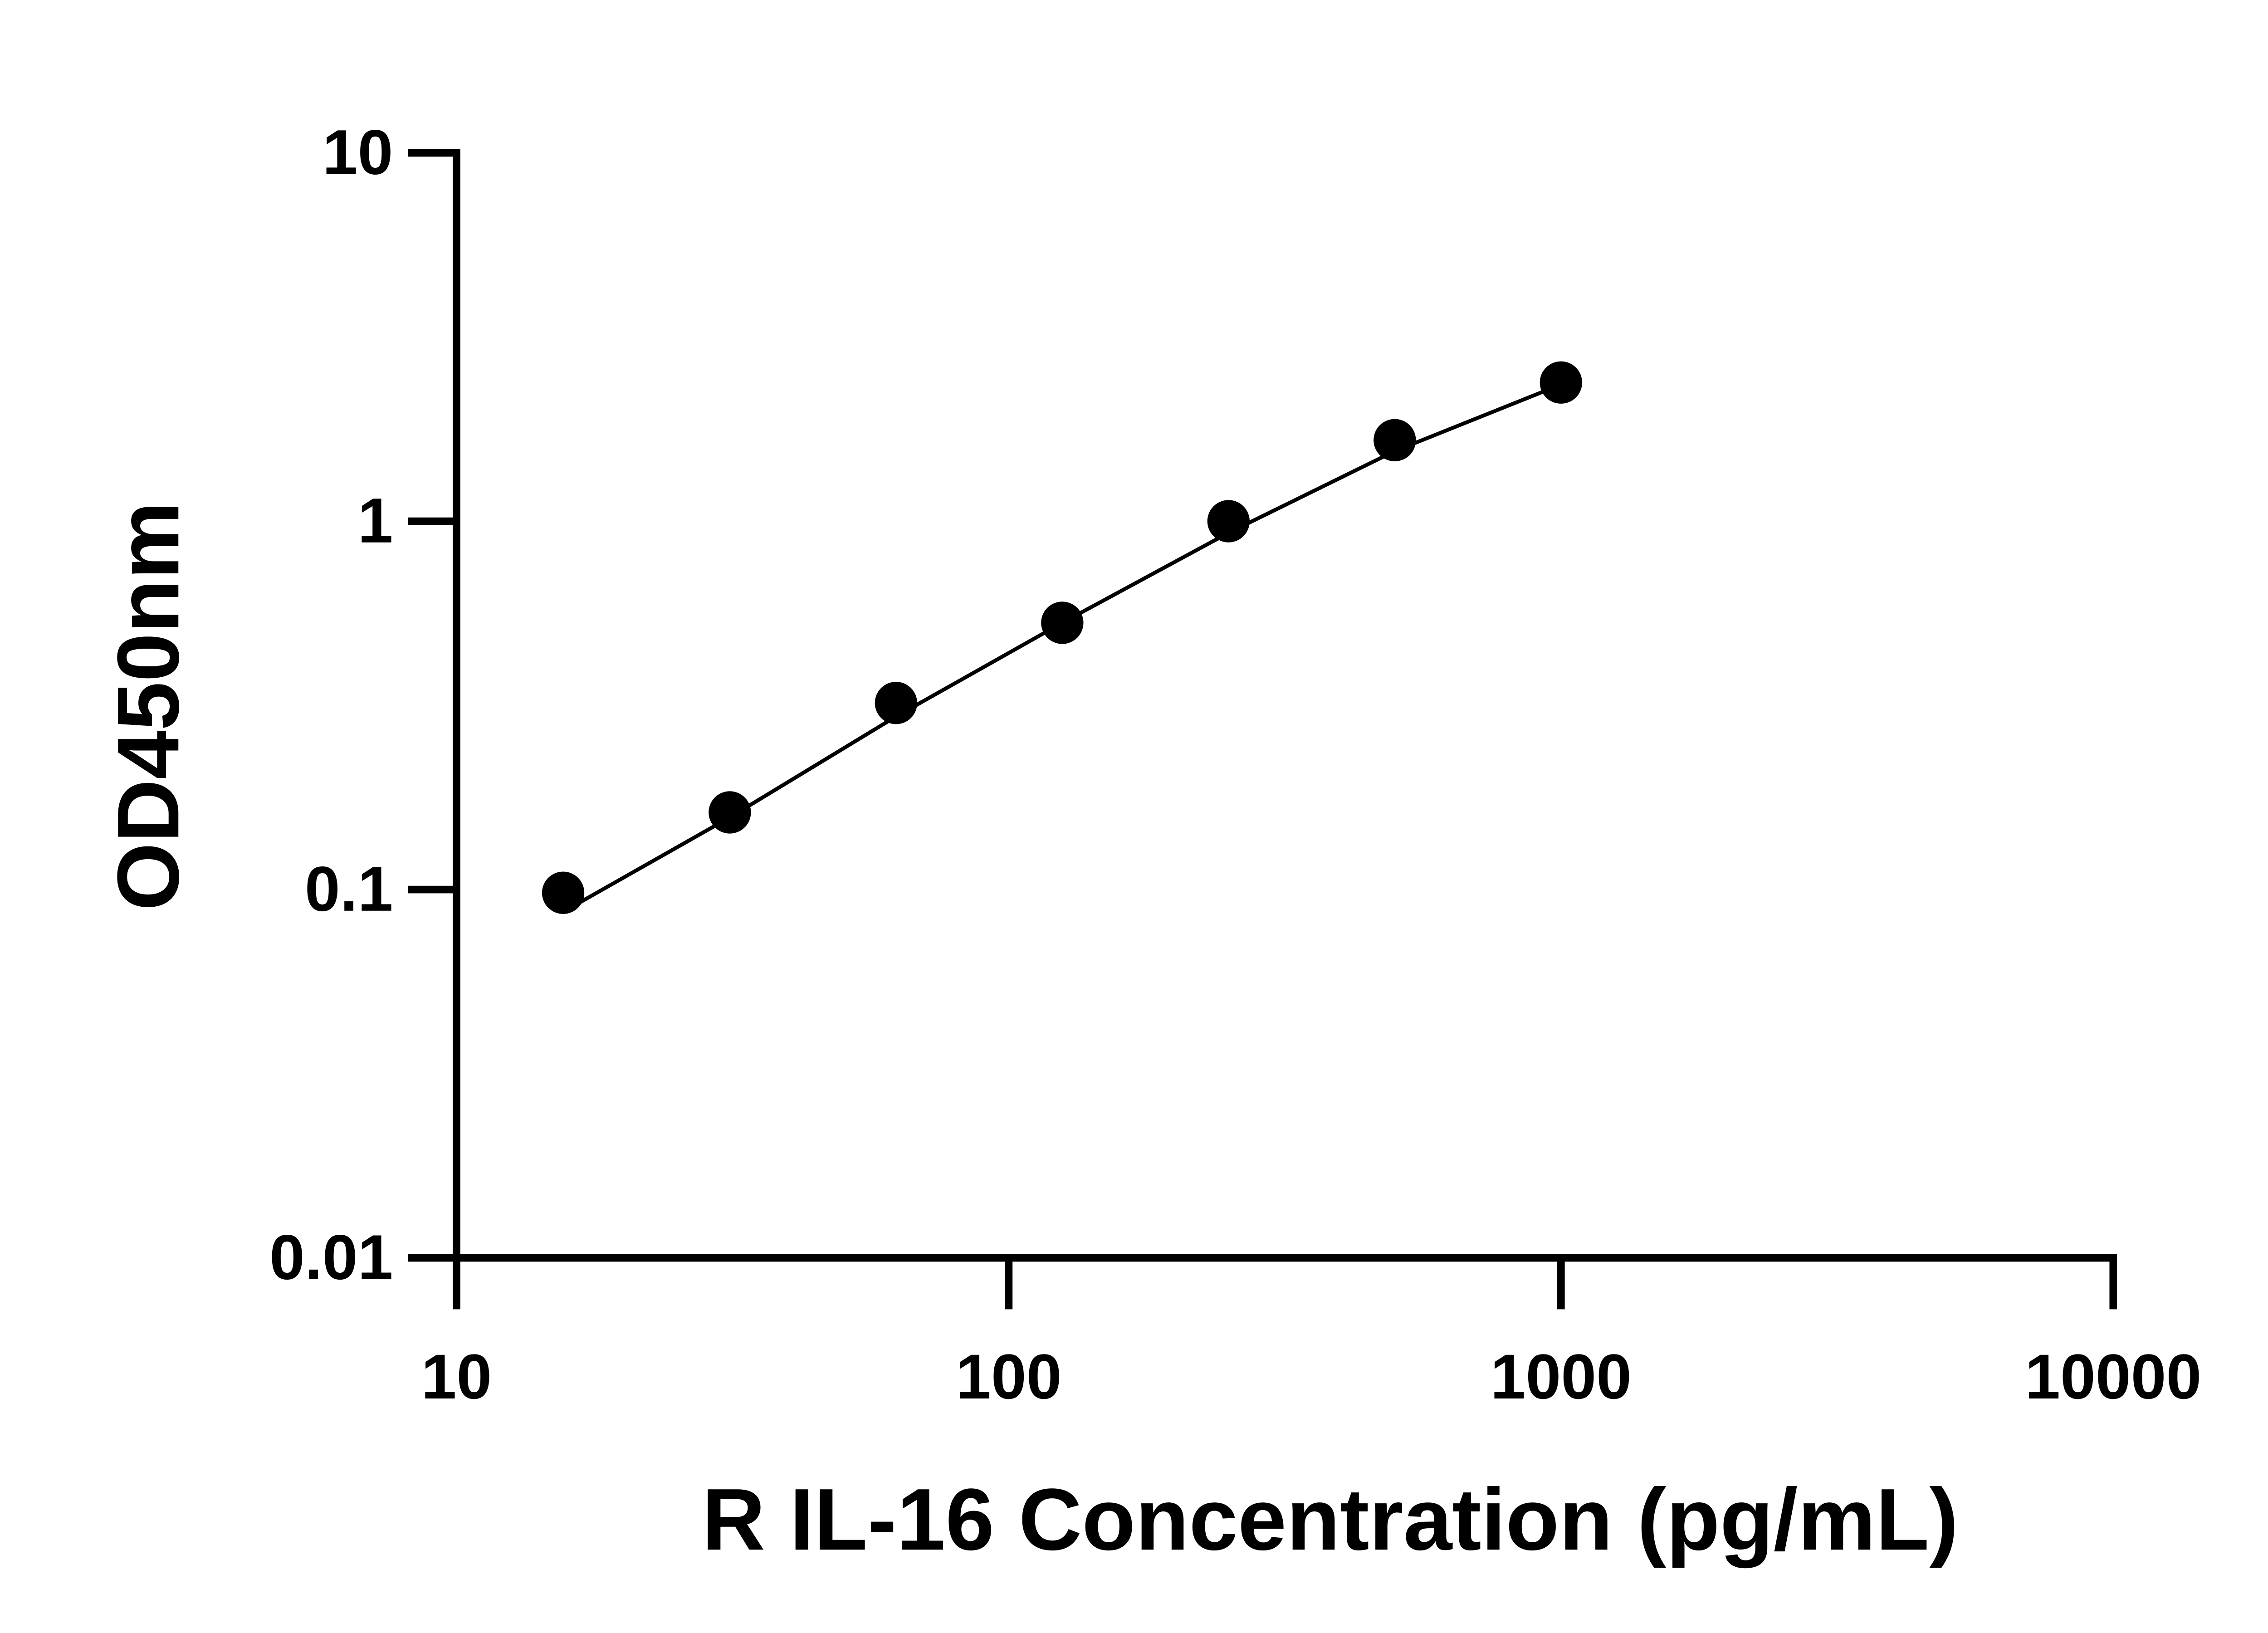 The width and height of the screenshot is (2268, 1633). Describe the element at coordinates (1561, 1376) in the screenshot. I see `x-tick-label: 1000` at that location.